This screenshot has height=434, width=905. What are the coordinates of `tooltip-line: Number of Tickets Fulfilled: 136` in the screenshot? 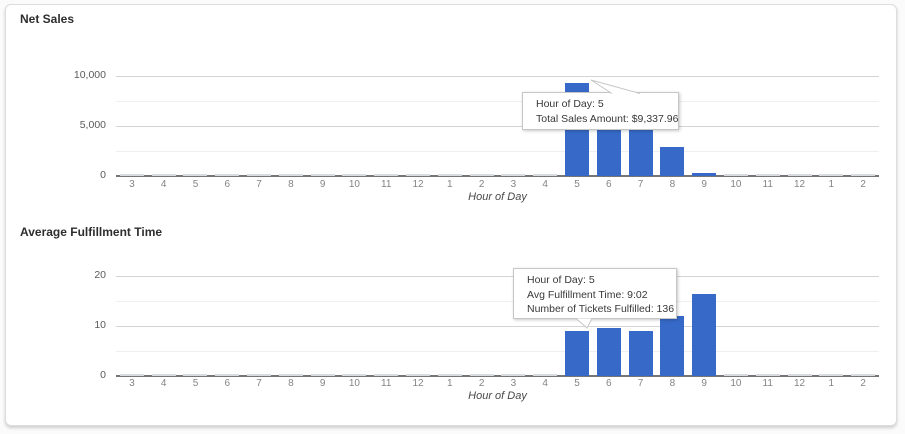 It's located at (601, 309).